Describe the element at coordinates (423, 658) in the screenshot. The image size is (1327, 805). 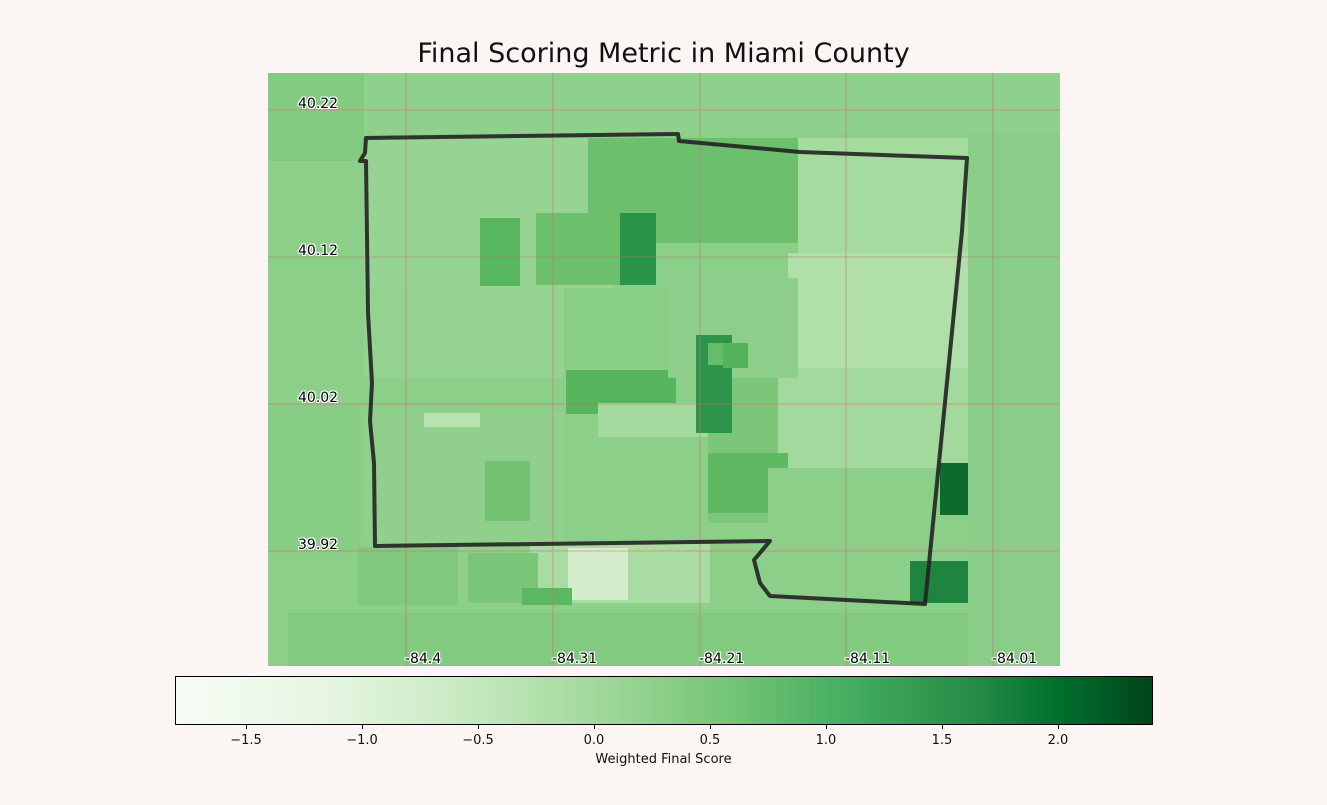
I see `lon-label: -84.4` at that location.